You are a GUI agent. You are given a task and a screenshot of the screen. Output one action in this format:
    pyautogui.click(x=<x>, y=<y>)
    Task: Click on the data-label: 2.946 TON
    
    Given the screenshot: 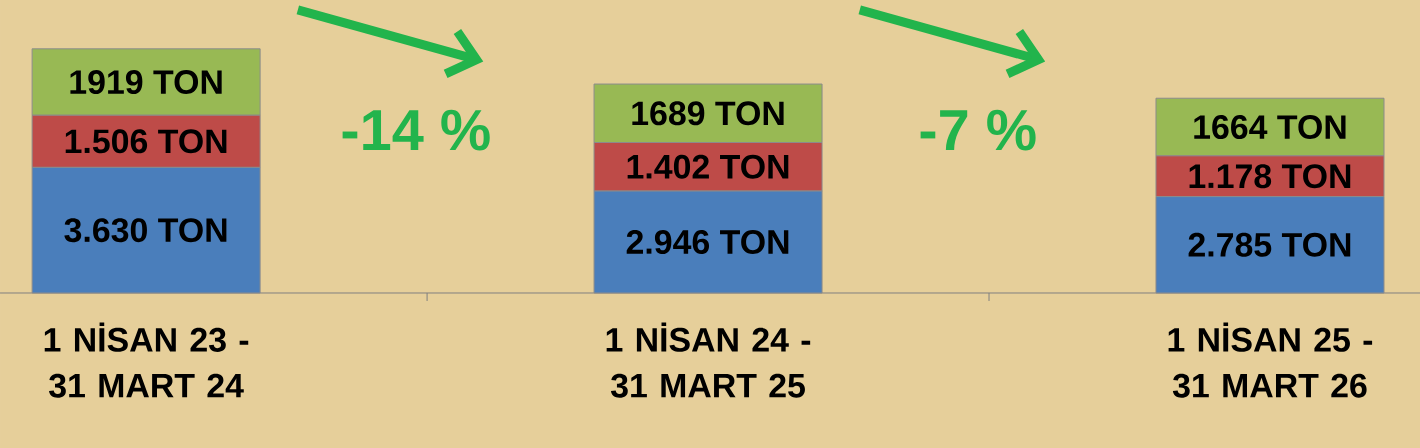 What is the action you would take?
    pyautogui.click(x=707, y=242)
    